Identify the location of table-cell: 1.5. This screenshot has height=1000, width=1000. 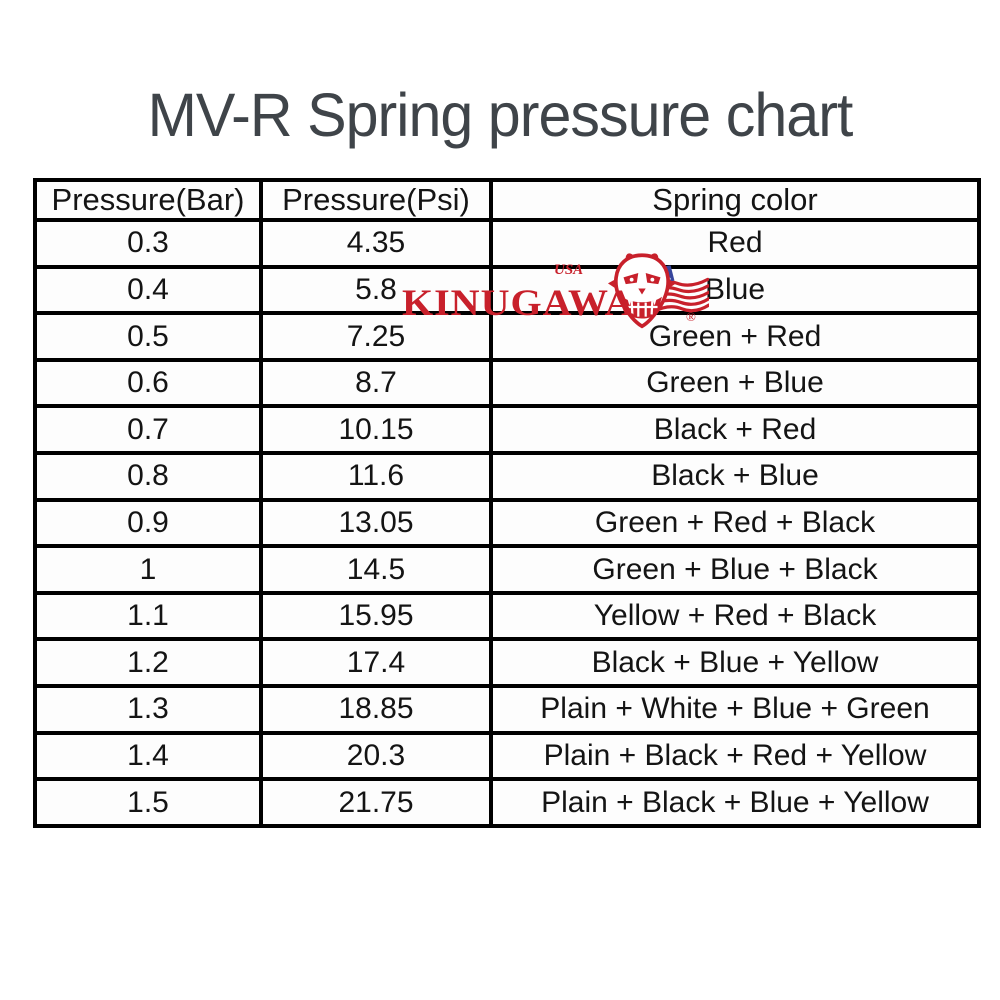
(148, 802).